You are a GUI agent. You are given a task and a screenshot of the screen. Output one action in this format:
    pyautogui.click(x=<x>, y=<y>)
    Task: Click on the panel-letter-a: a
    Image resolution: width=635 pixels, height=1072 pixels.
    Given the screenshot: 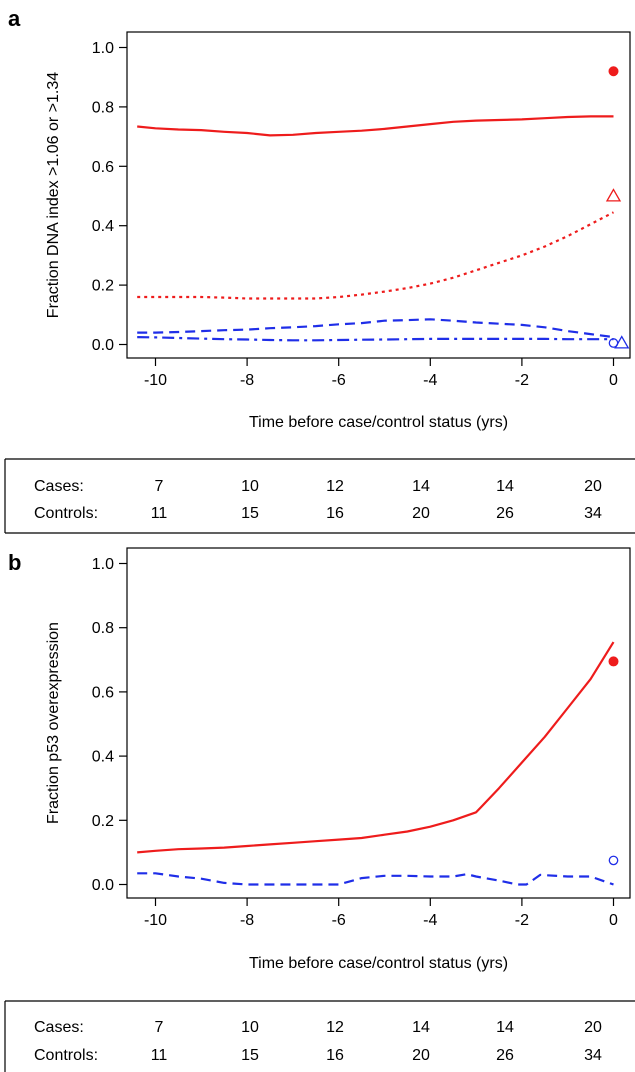 What is the action you would take?
    pyautogui.click(x=14, y=18)
    